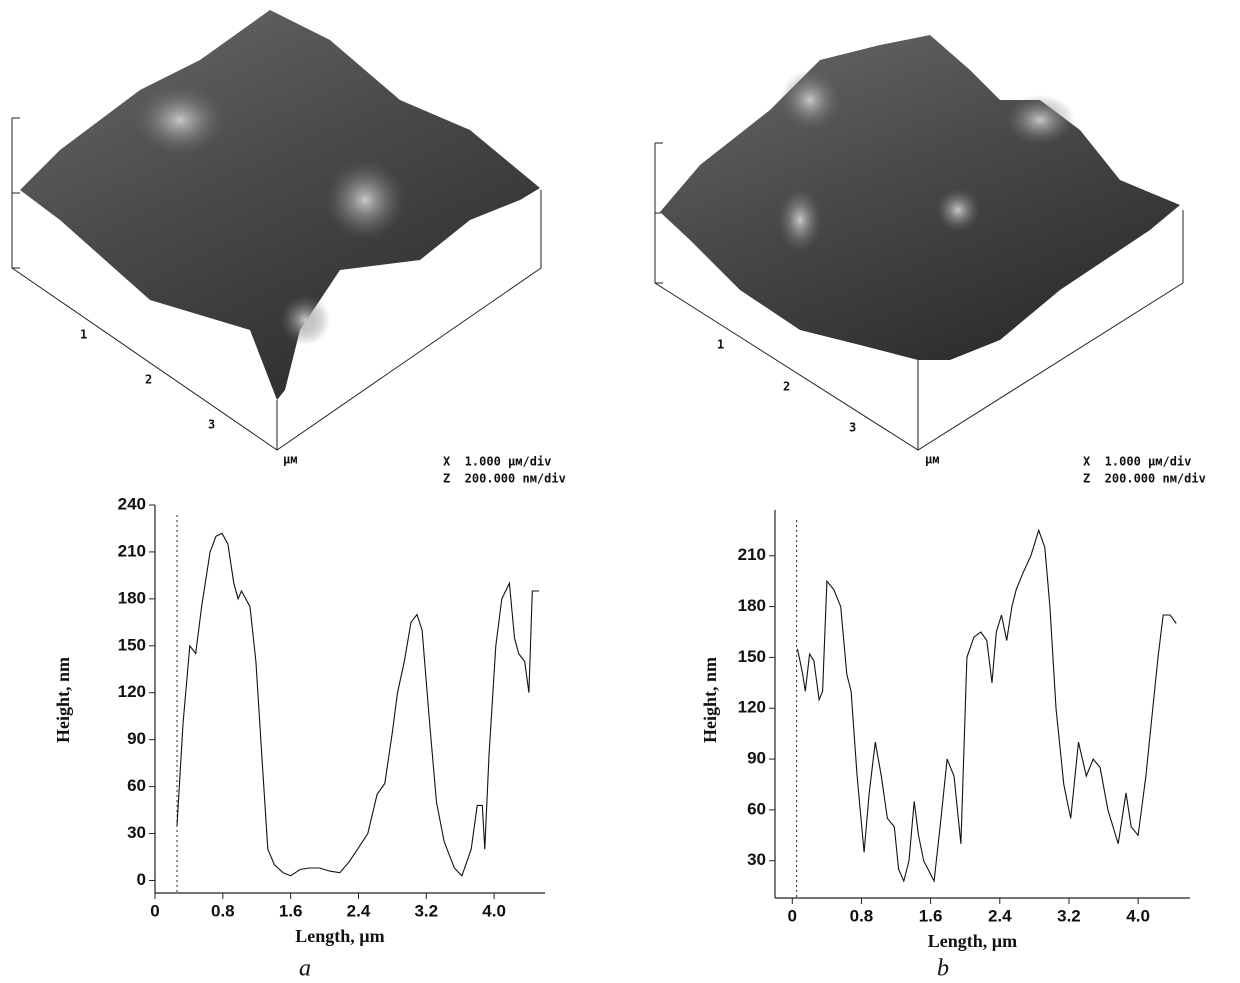 The image size is (1240, 983). What do you see at coordinates (132, 503) in the screenshot?
I see `y-tick-label: 240` at bounding box center [132, 503].